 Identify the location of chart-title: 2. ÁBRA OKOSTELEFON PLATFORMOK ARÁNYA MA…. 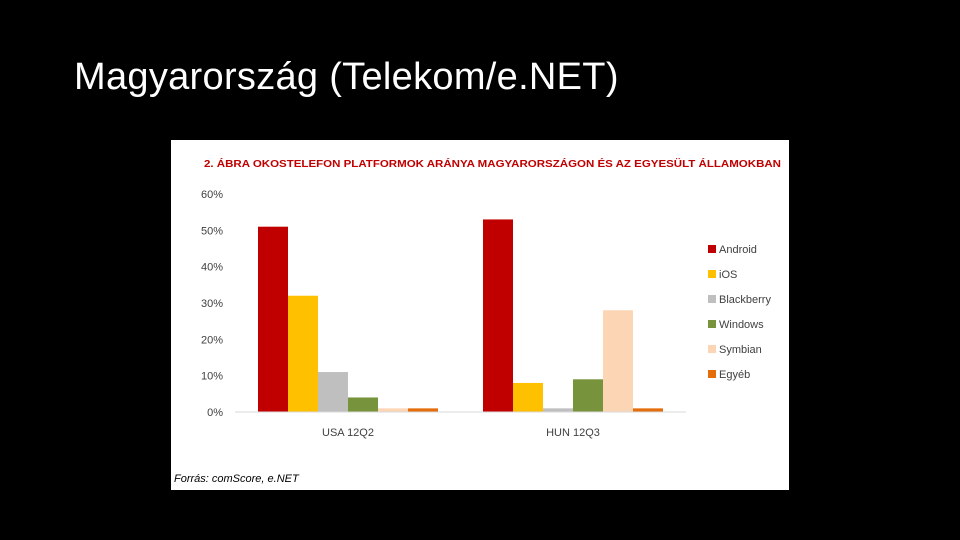
(492, 163).